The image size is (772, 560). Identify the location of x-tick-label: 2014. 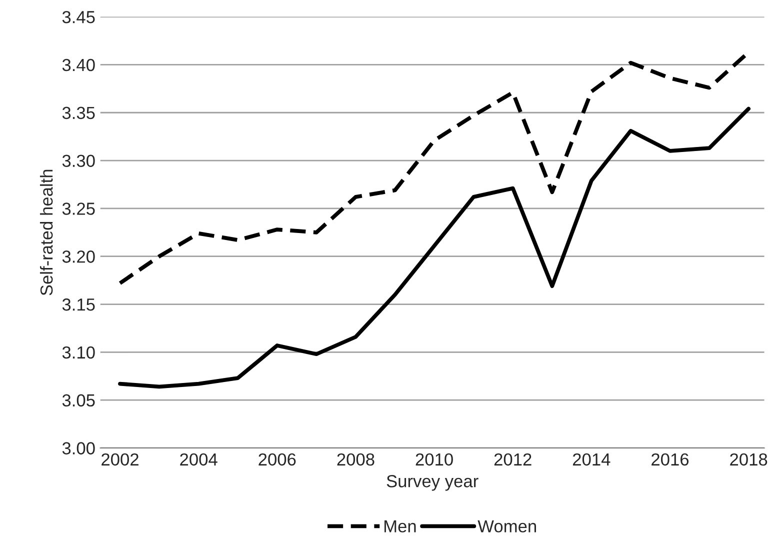
(591, 459).